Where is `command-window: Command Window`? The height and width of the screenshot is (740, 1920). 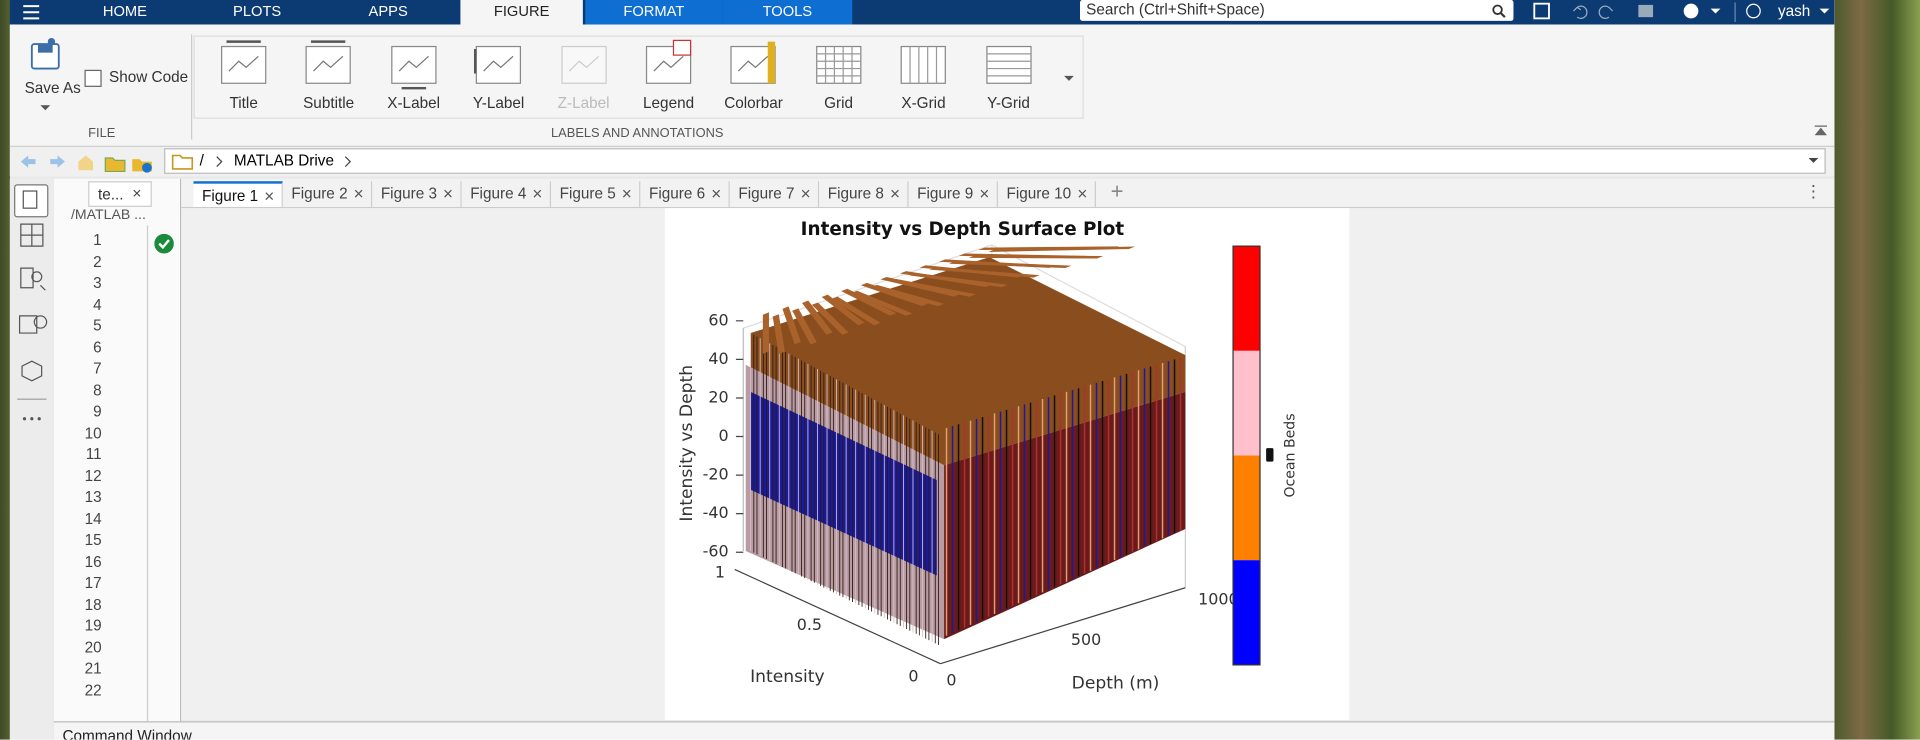
command-window: Command Window is located at coordinates (944, 730).